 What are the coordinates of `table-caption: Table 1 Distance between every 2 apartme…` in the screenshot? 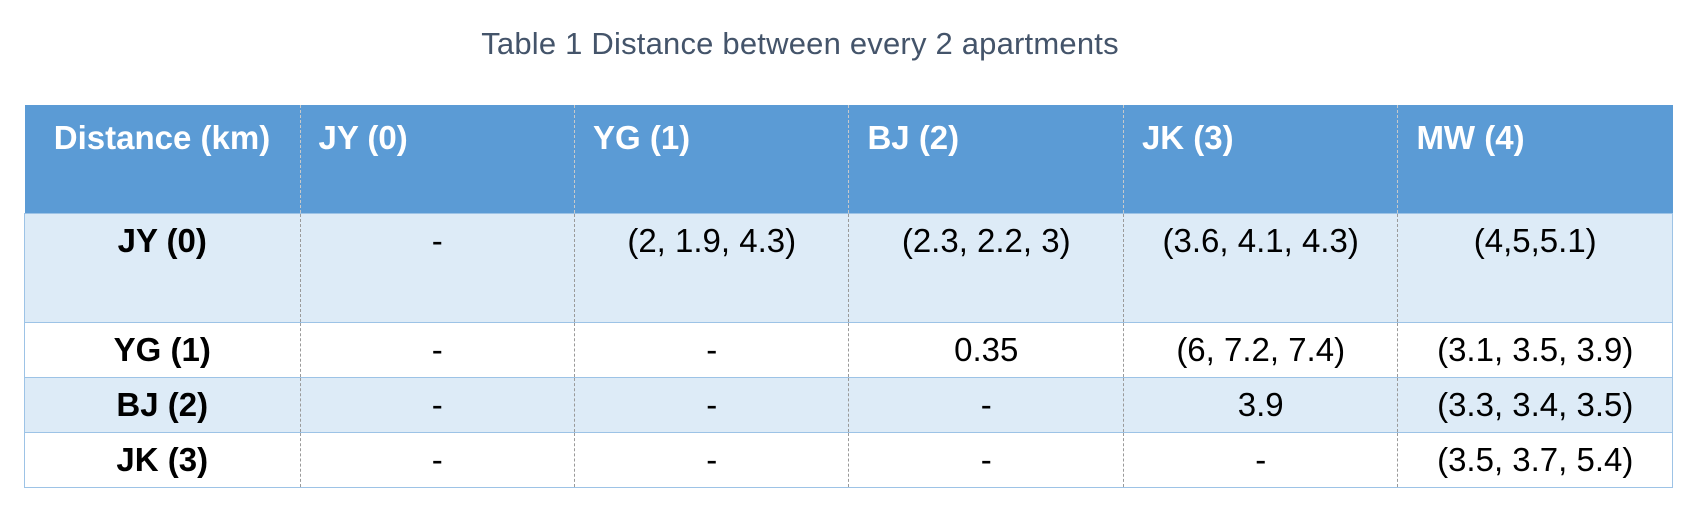 It's located at (800, 43).